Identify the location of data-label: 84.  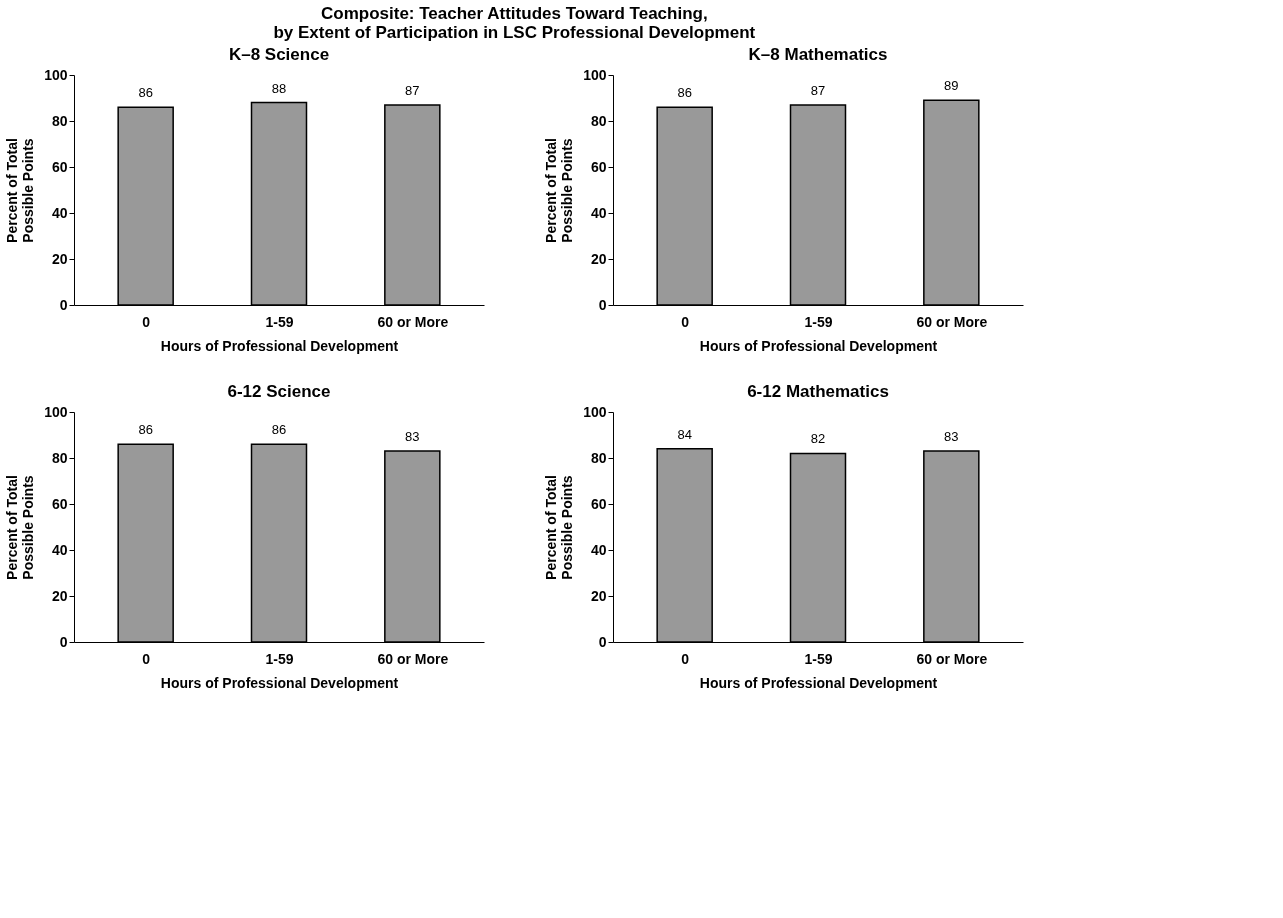
(684, 434).